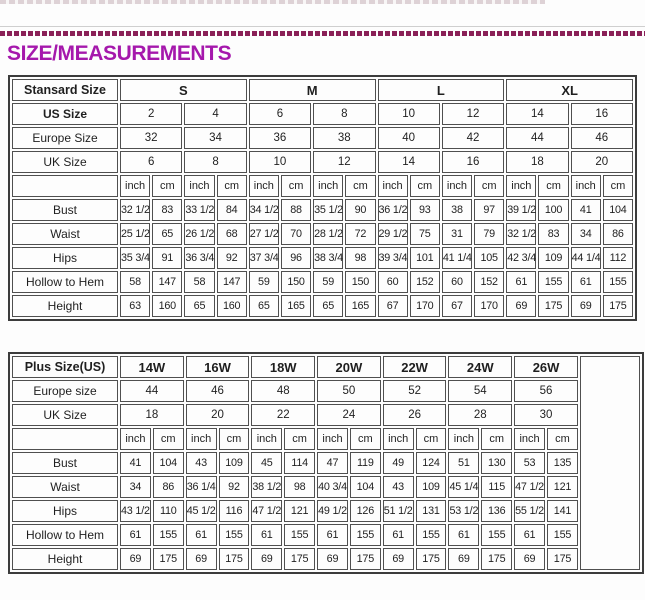  I want to click on value-cell: 114, so click(300, 463).